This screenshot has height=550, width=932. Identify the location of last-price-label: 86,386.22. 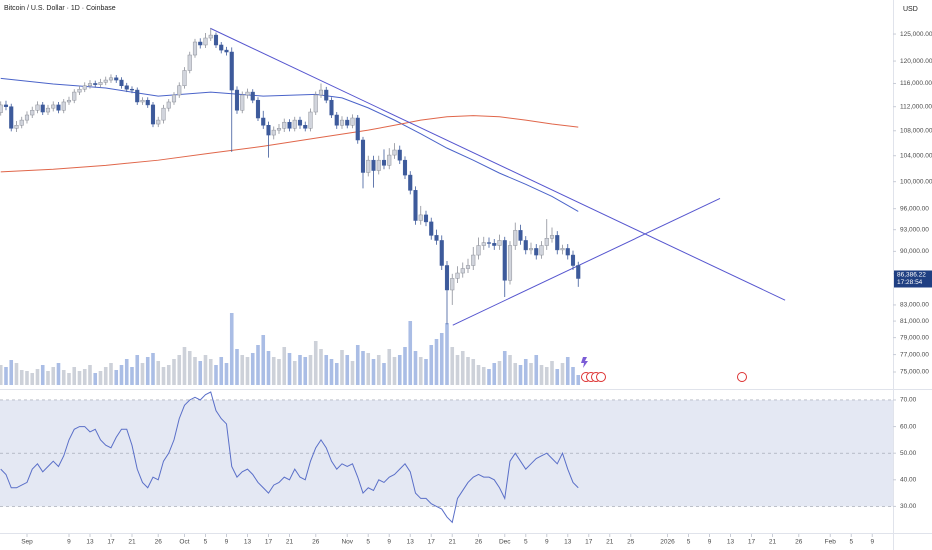
(911, 275).